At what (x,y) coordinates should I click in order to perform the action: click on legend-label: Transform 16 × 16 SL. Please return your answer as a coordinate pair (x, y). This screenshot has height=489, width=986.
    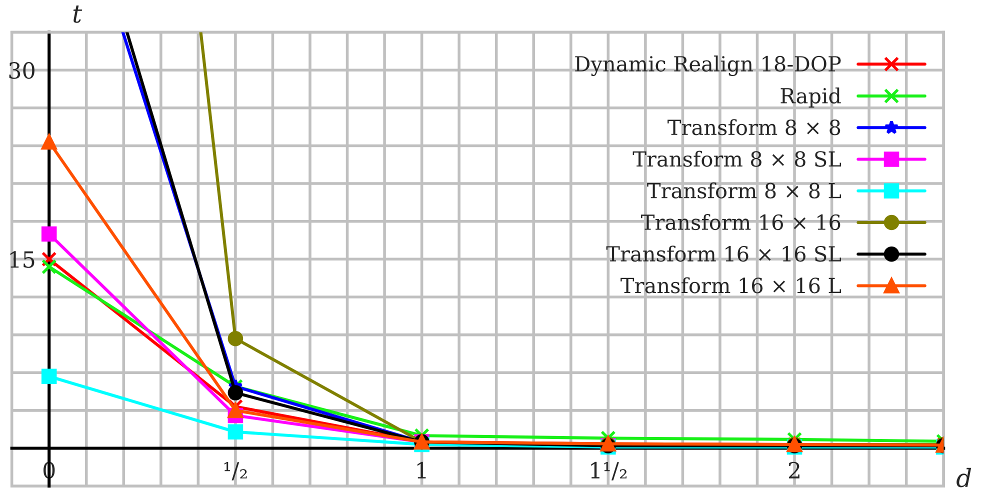
    Looking at the image, I should click on (724, 254).